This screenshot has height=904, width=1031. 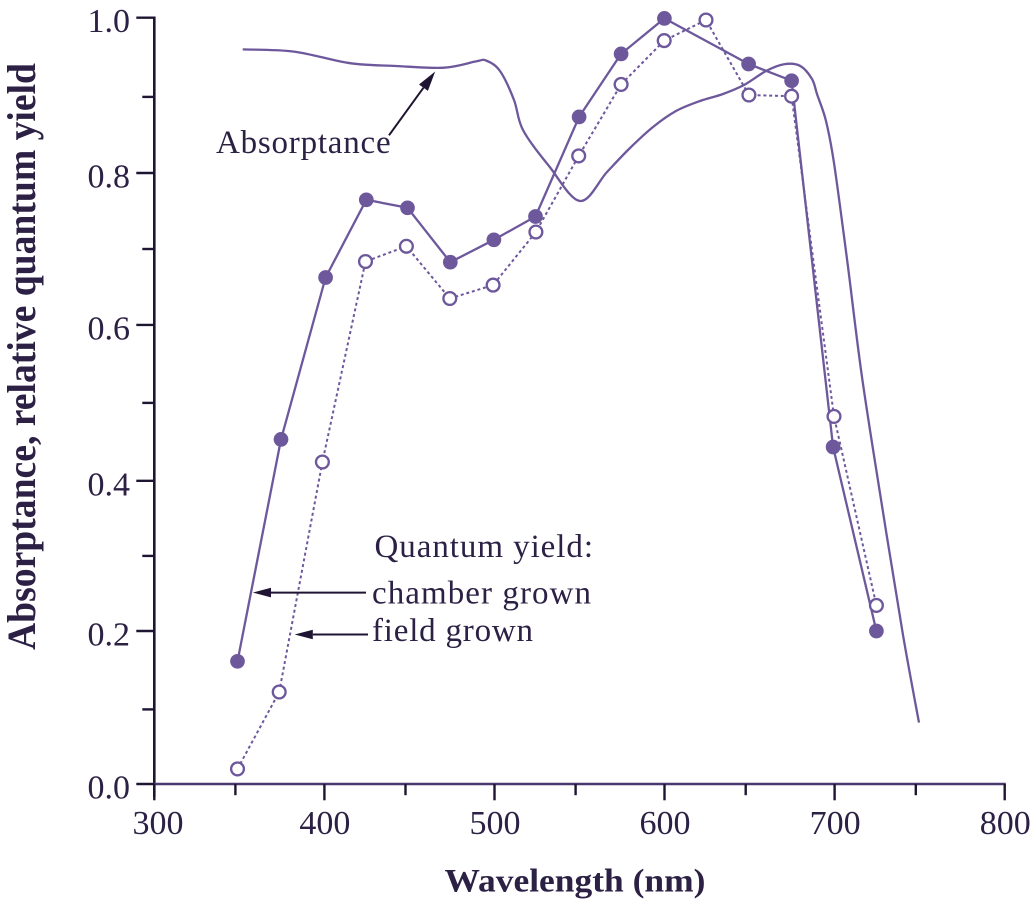 I want to click on svg-text: 500, so click(x=495, y=823).